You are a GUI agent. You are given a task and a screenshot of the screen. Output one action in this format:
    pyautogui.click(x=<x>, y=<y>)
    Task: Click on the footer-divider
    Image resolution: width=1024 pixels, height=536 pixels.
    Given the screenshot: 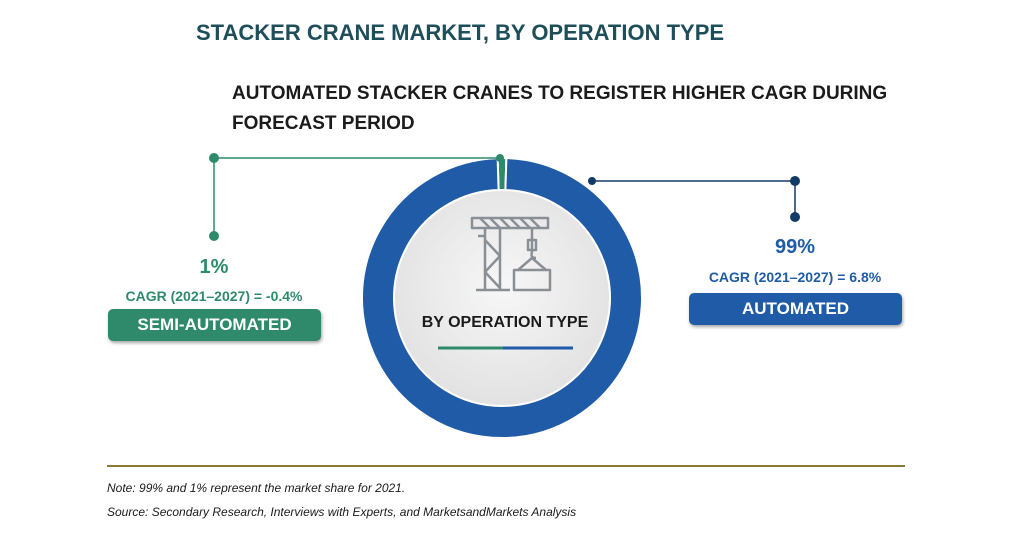 What is the action you would take?
    pyautogui.click(x=506, y=466)
    